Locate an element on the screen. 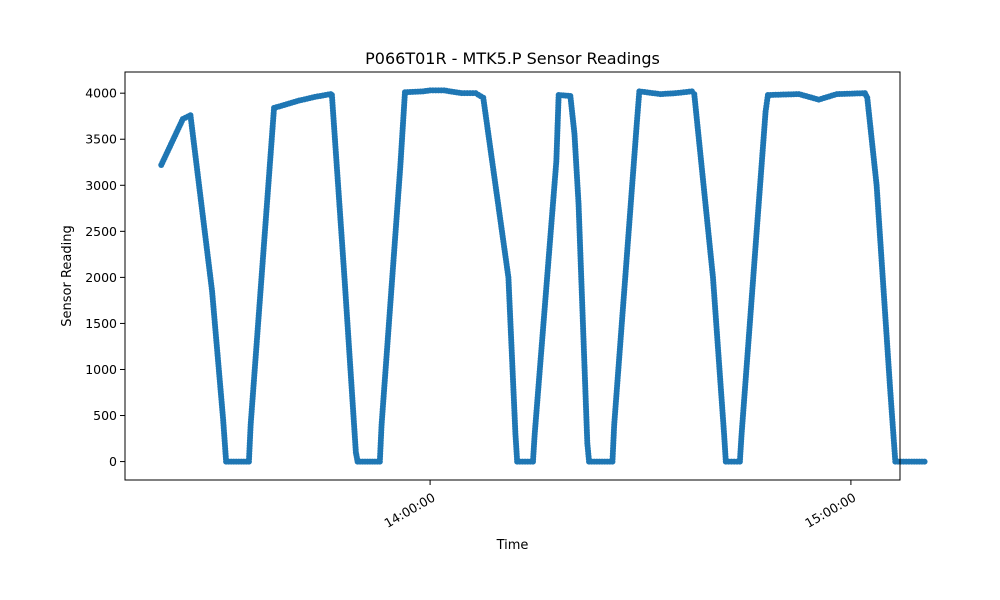  y-tick-label: 1500 is located at coordinates (101, 323).